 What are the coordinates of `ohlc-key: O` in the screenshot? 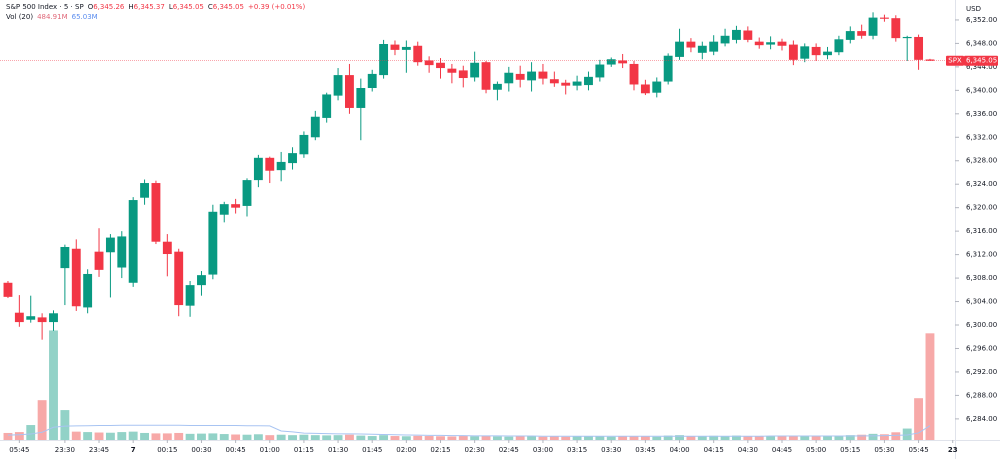 It's located at (90, 7).